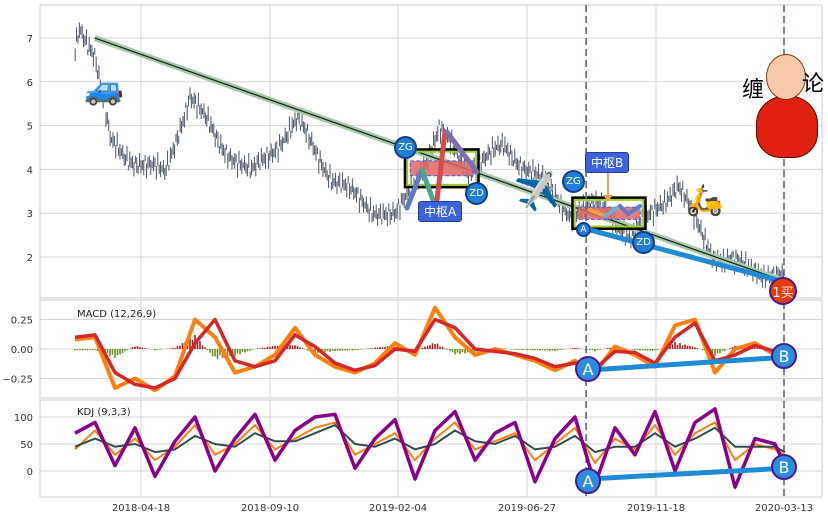  Describe the element at coordinates (537, 193) in the screenshot. I see `airplane-icon: ✈️` at that location.